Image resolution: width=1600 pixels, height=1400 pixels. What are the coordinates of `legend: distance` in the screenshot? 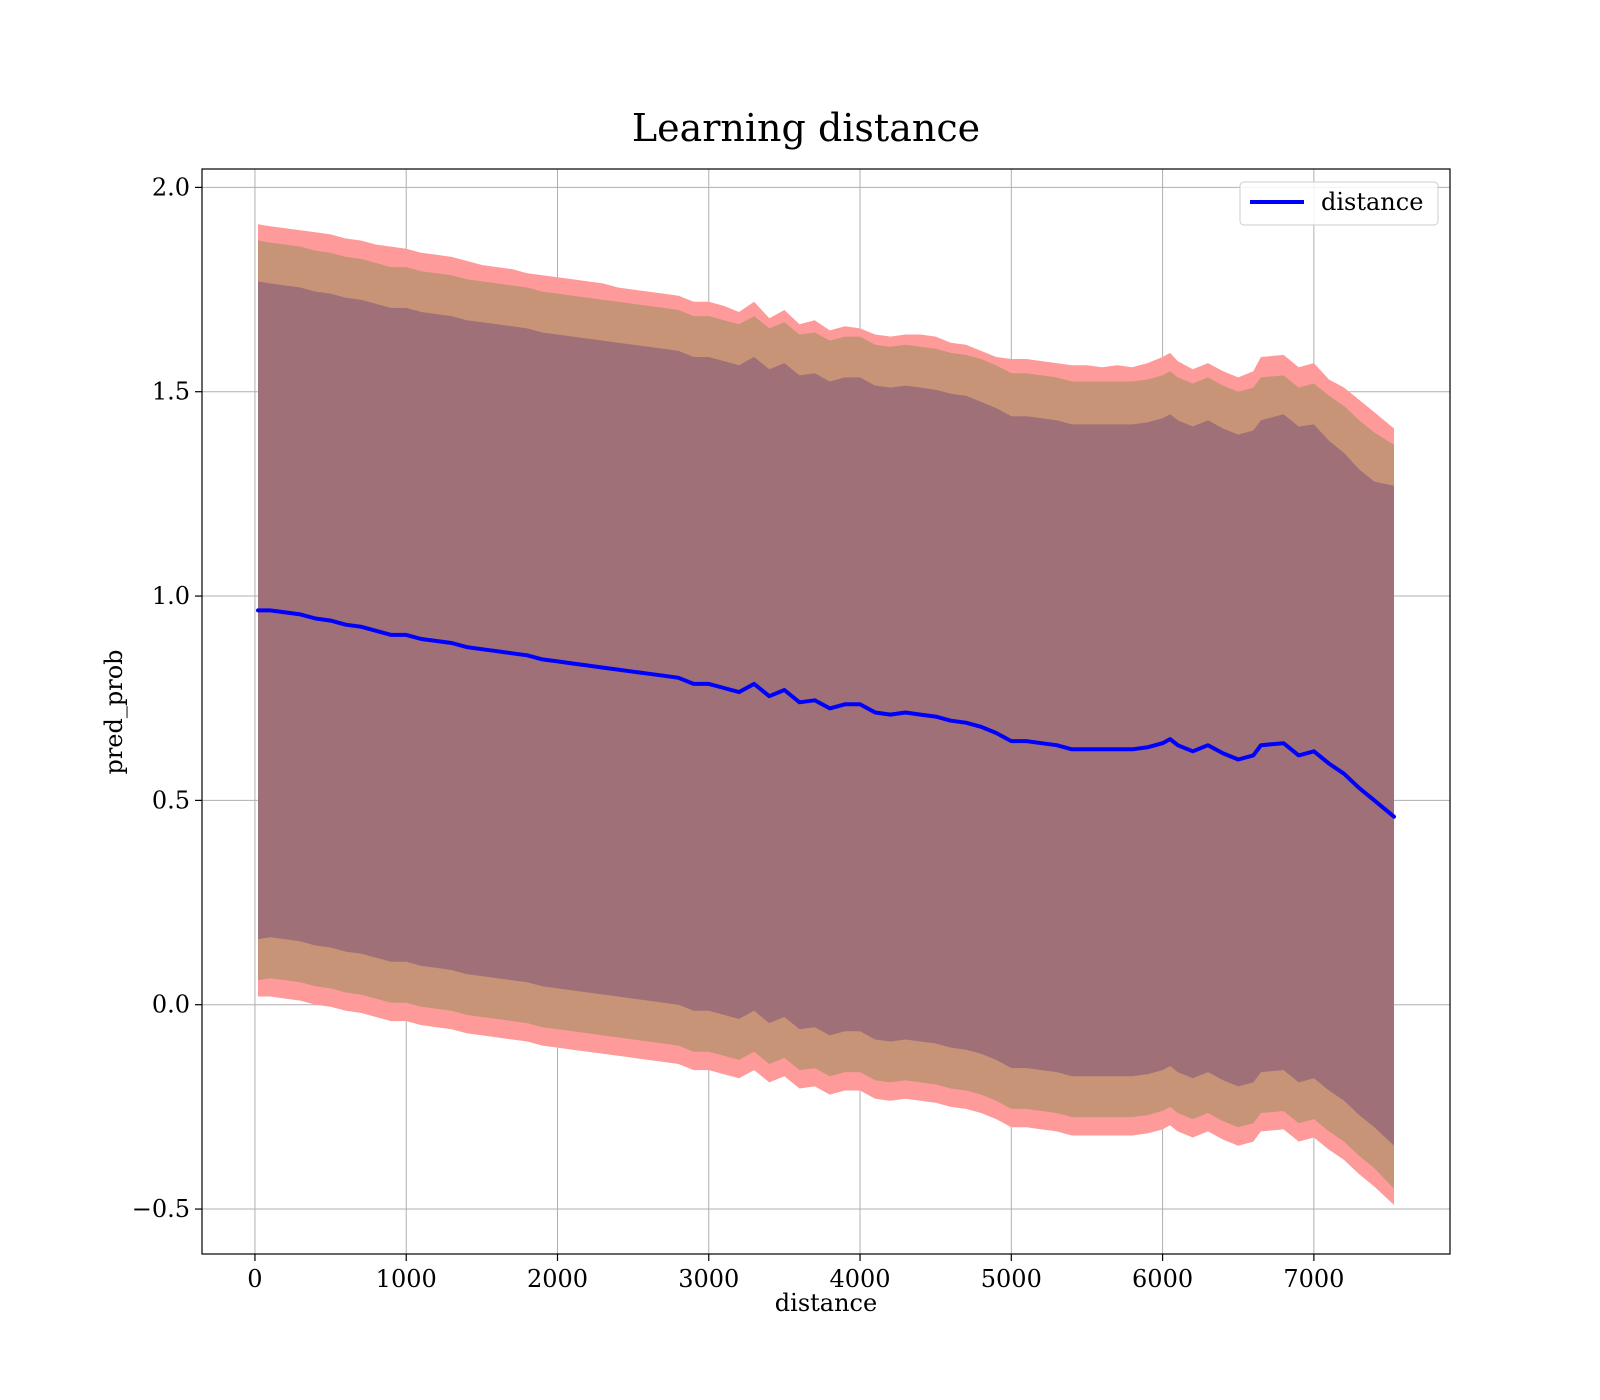 It's located at (1339, 203).